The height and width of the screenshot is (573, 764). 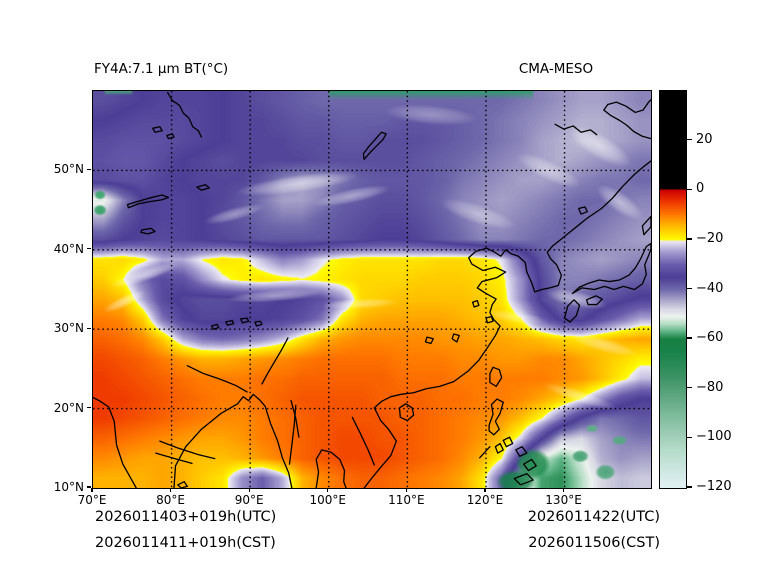 I want to click on coastline-sri-lanka-tip, so click(x=182, y=485).